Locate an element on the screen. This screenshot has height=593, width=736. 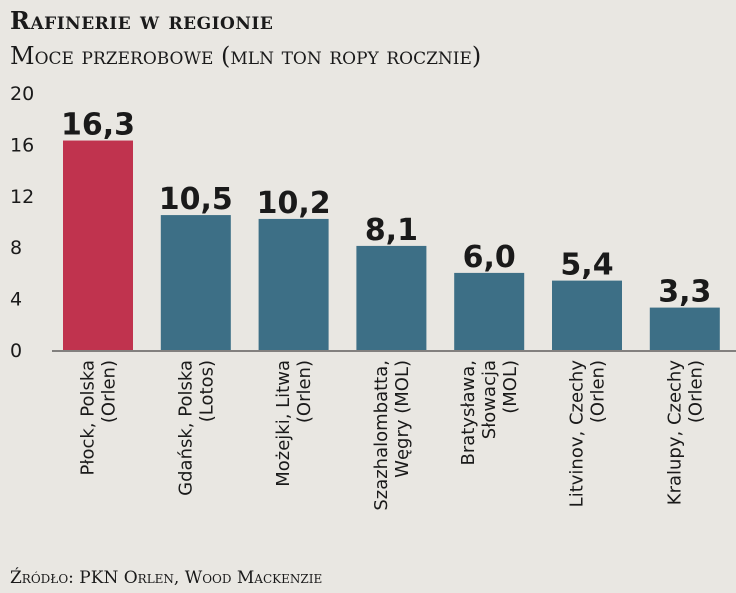
category-label: Szazhalombatta, Węgry (MOL) is located at coordinates (392, 435).